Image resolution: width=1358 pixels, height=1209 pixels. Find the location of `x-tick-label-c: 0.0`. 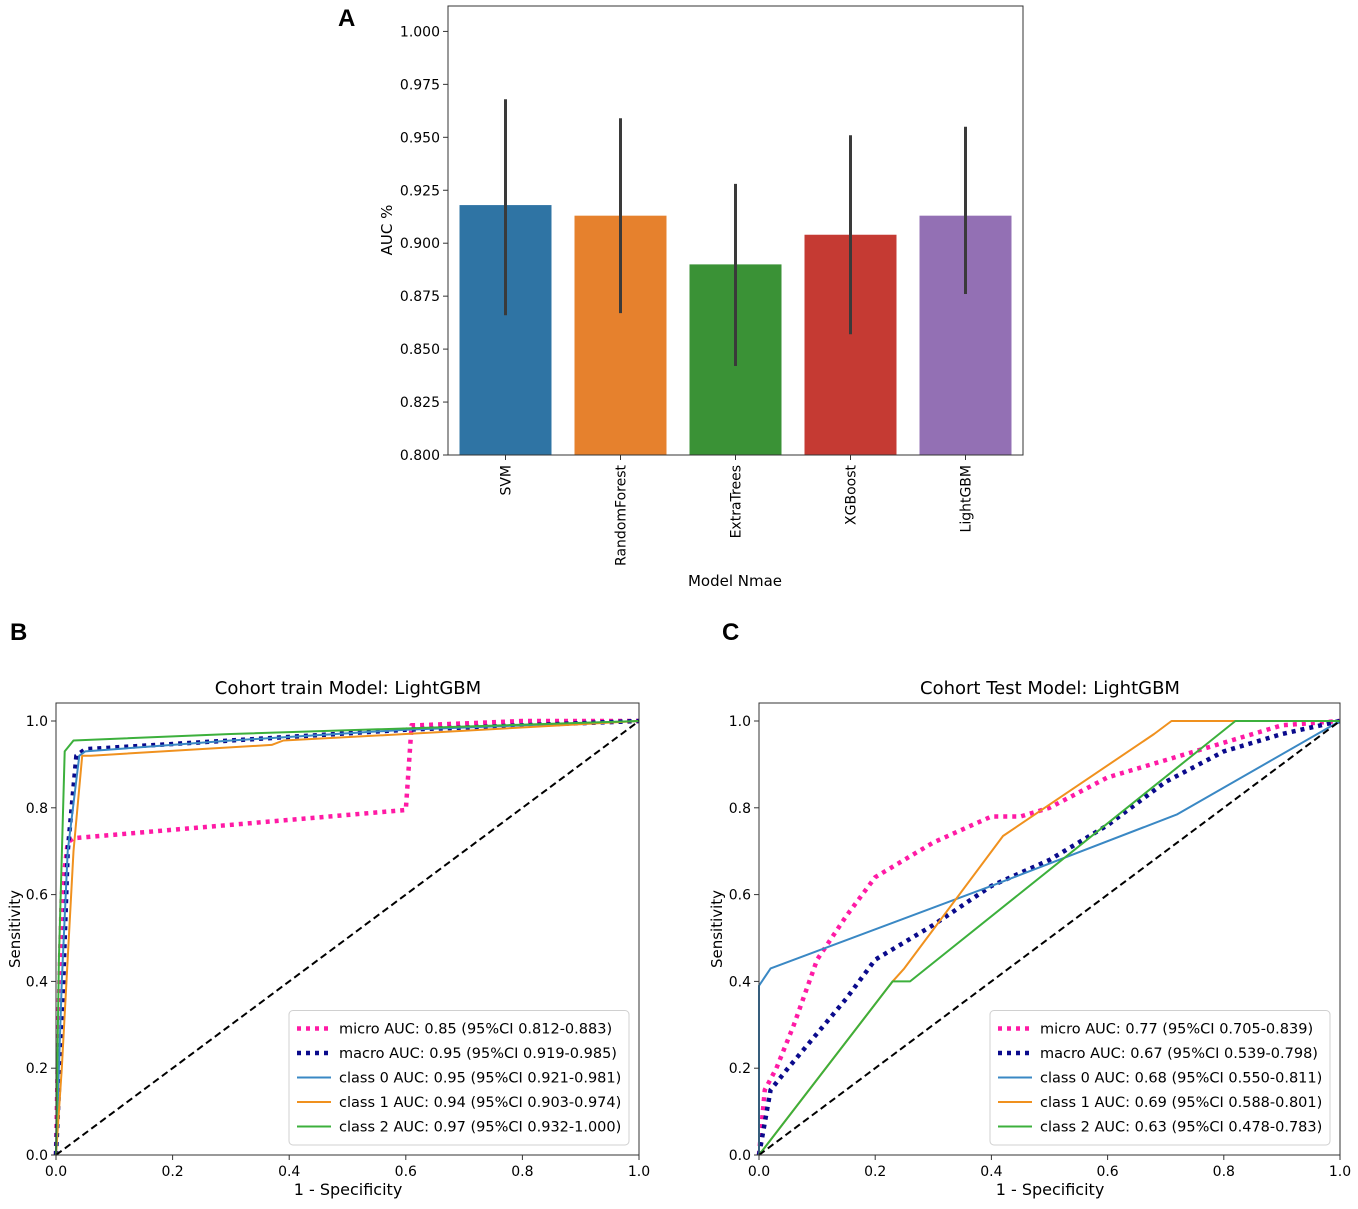

x-tick-label-c: 0.0 is located at coordinates (759, 1172).